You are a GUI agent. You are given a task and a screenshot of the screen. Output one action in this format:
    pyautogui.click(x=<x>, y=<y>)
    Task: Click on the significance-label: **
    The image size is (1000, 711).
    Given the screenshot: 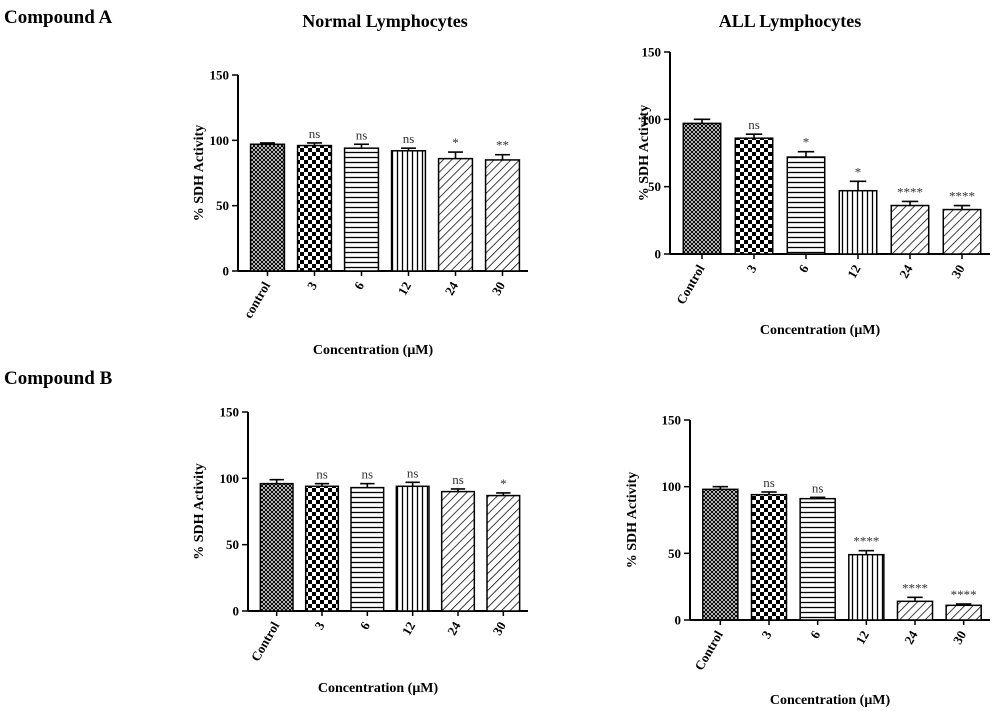 What is the action you would take?
    pyautogui.click(x=502, y=145)
    